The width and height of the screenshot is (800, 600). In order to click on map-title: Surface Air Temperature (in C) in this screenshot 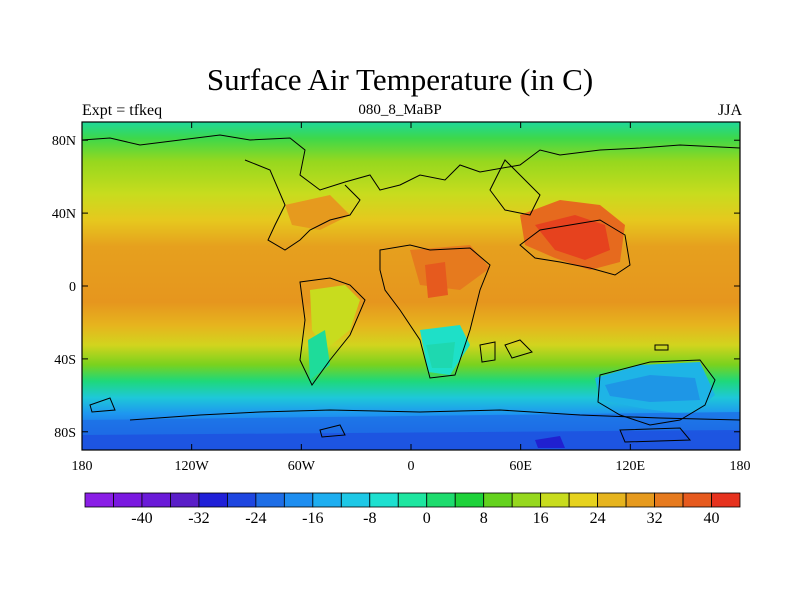, I will do `click(400, 79)`.